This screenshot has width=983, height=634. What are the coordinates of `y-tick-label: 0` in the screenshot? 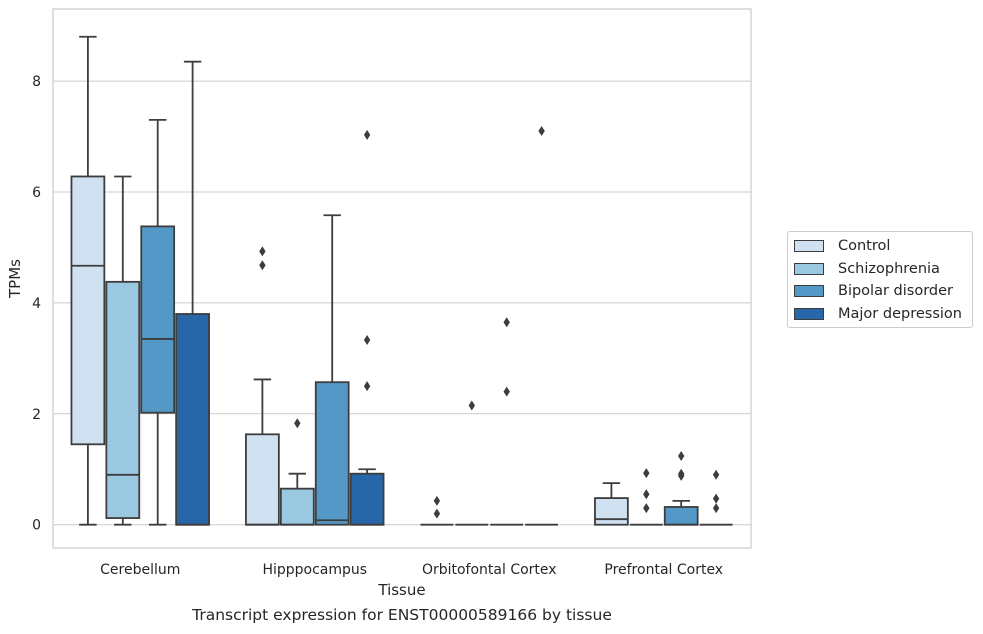 It's located at (36, 526).